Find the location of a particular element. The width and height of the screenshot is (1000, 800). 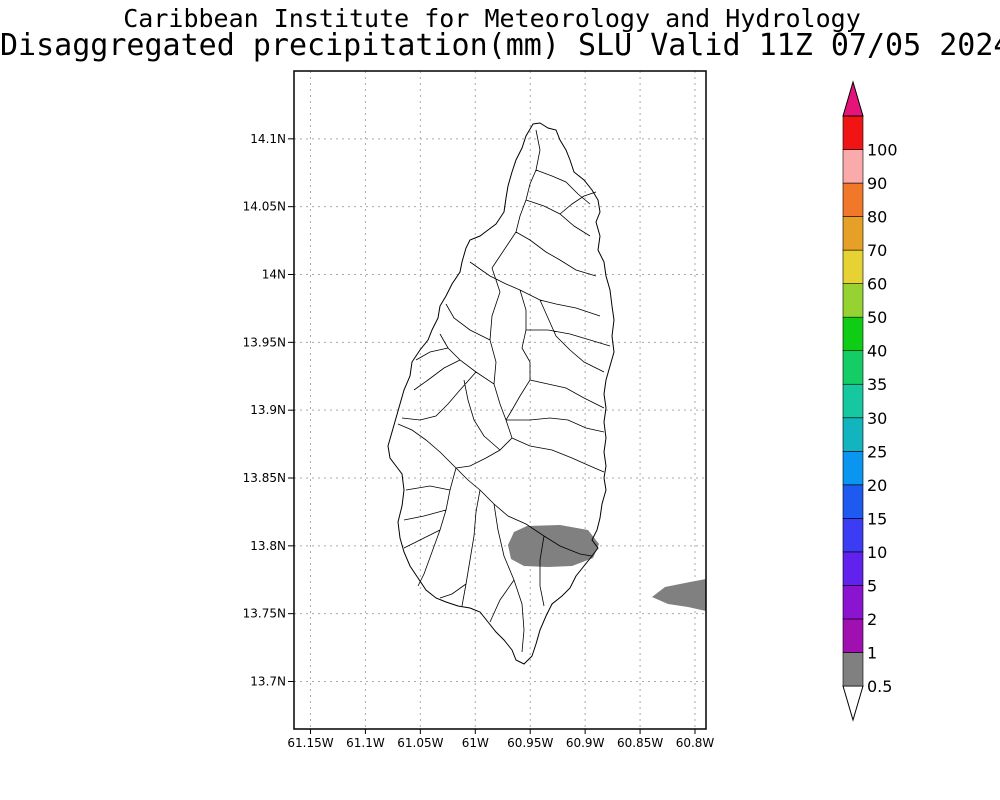

colorbar-label: 15 is located at coordinates (877, 518).